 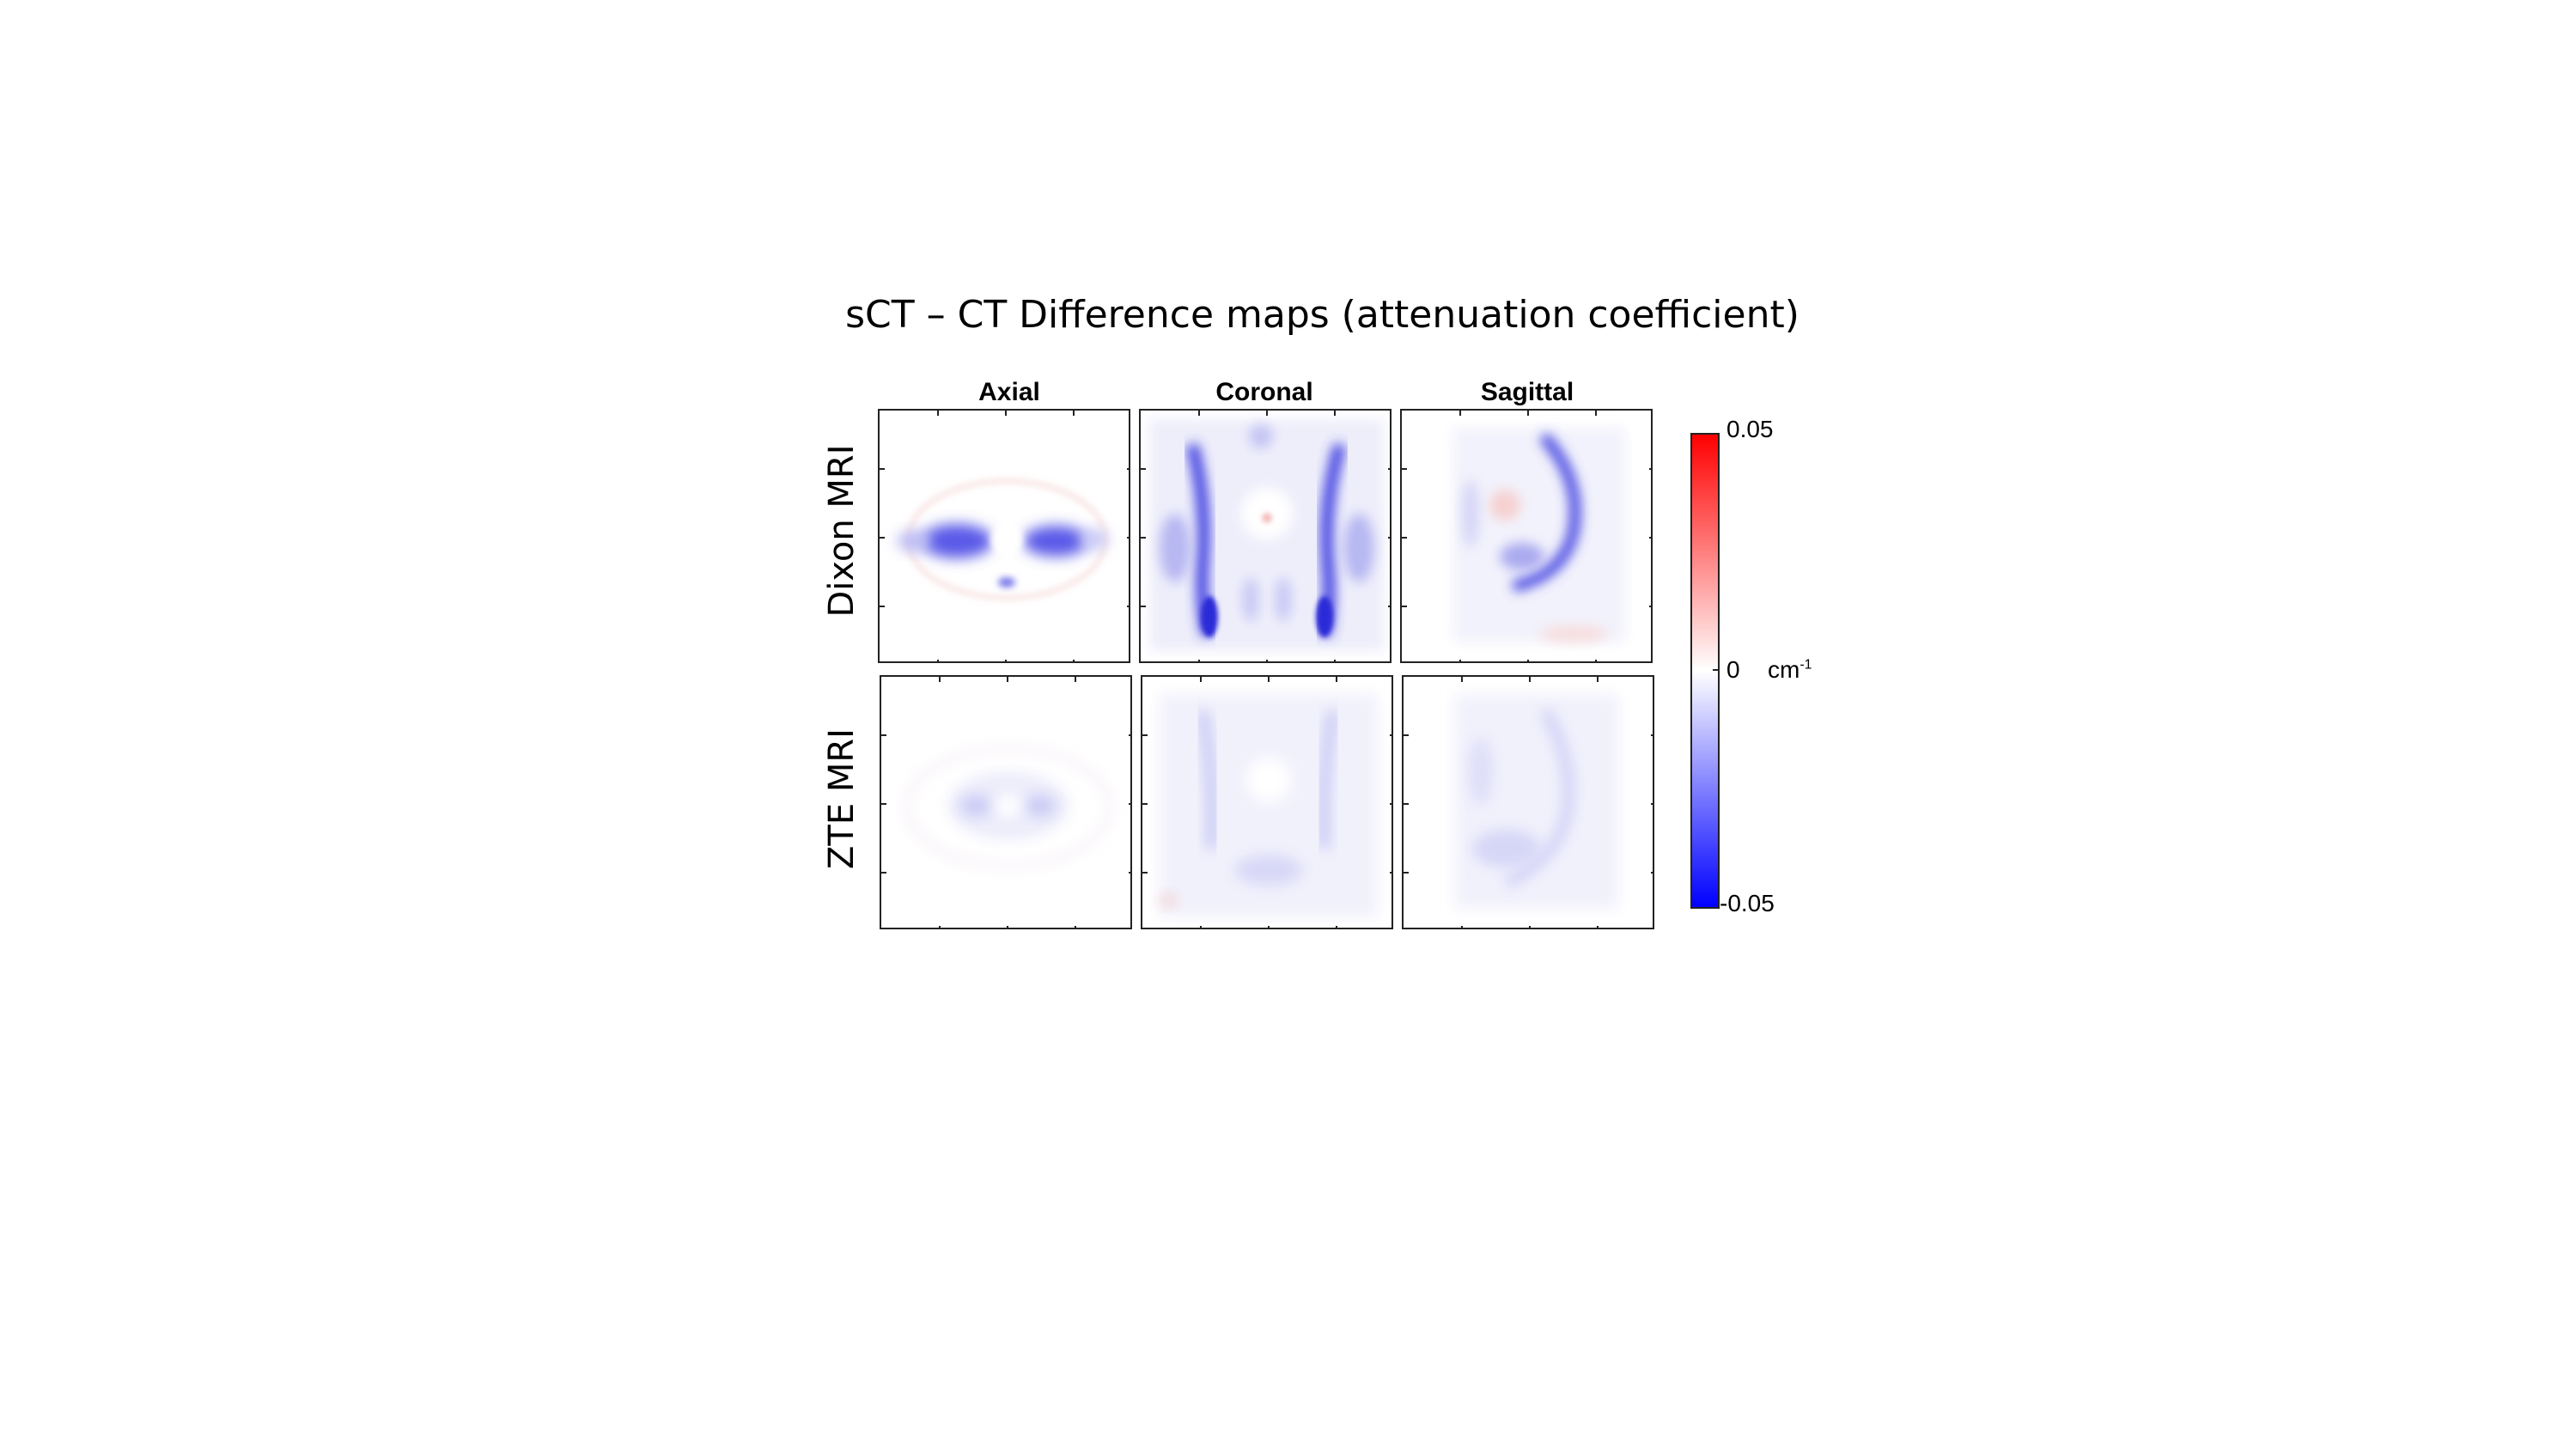 What do you see at coordinates (1716, 670) in the screenshot?
I see `colorbar-tick-mid` at bounding box center [1716, 670].